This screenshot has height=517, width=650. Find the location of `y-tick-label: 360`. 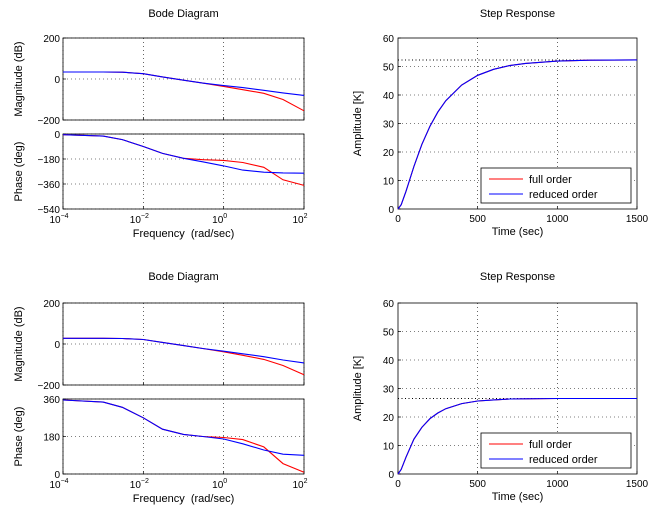

y-tick-label: 360 is located at coordinates (51, 400).